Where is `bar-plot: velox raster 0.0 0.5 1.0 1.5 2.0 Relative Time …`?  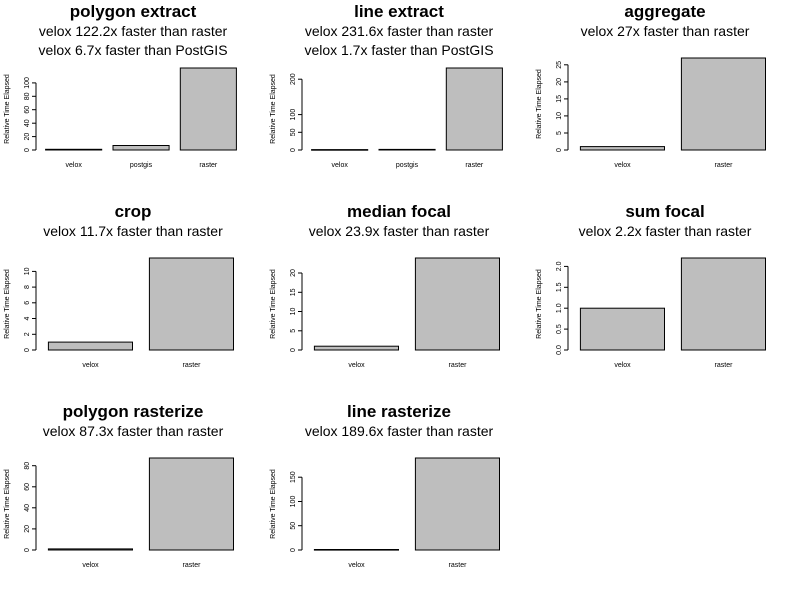 bar-plot: velox raster 0.0 0.5 1.0 1.5 2.0 Relative Time … is located at coordinates (651, 313).